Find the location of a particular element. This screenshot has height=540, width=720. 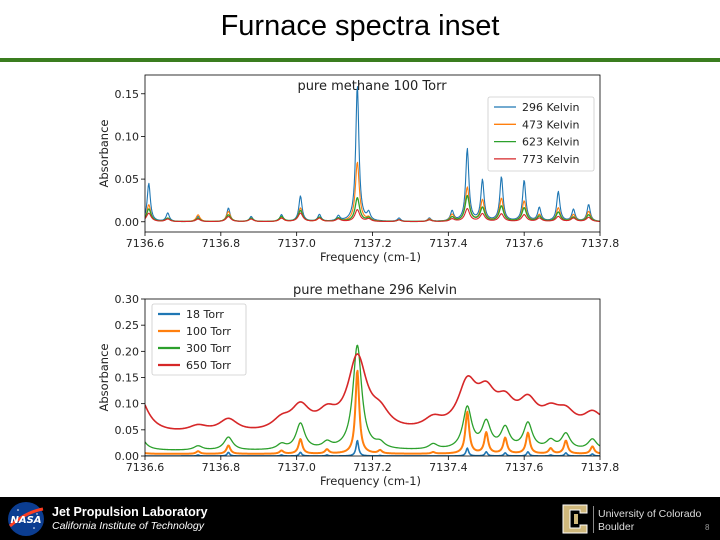

cu-logo-icon is located at coordinates (575, 519).